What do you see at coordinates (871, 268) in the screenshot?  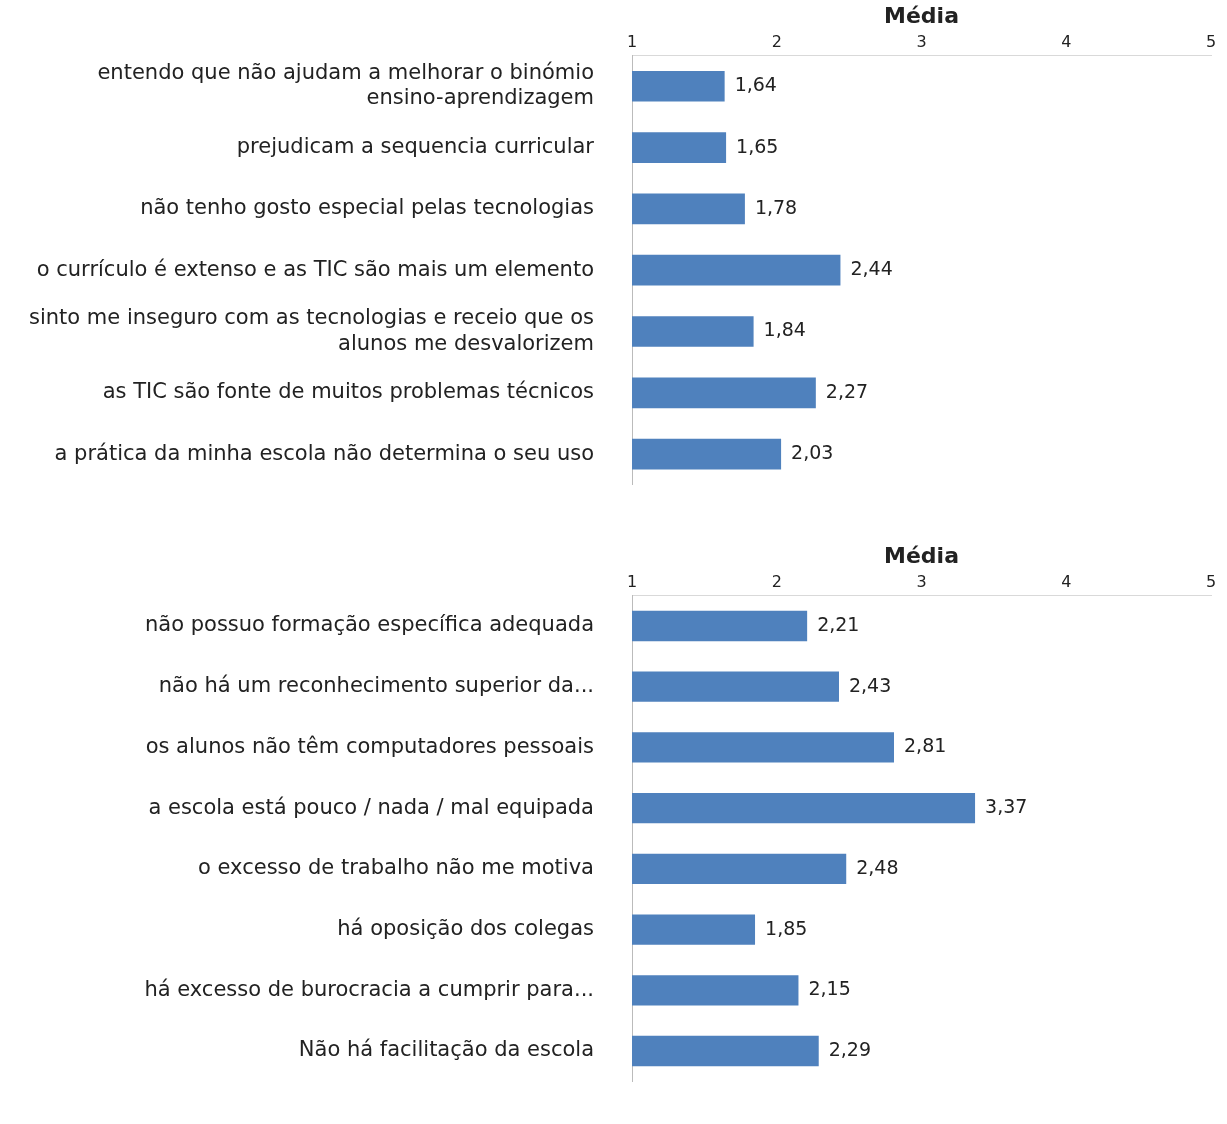 I see `data-label: 2,44` at bounding box center [871, 268].